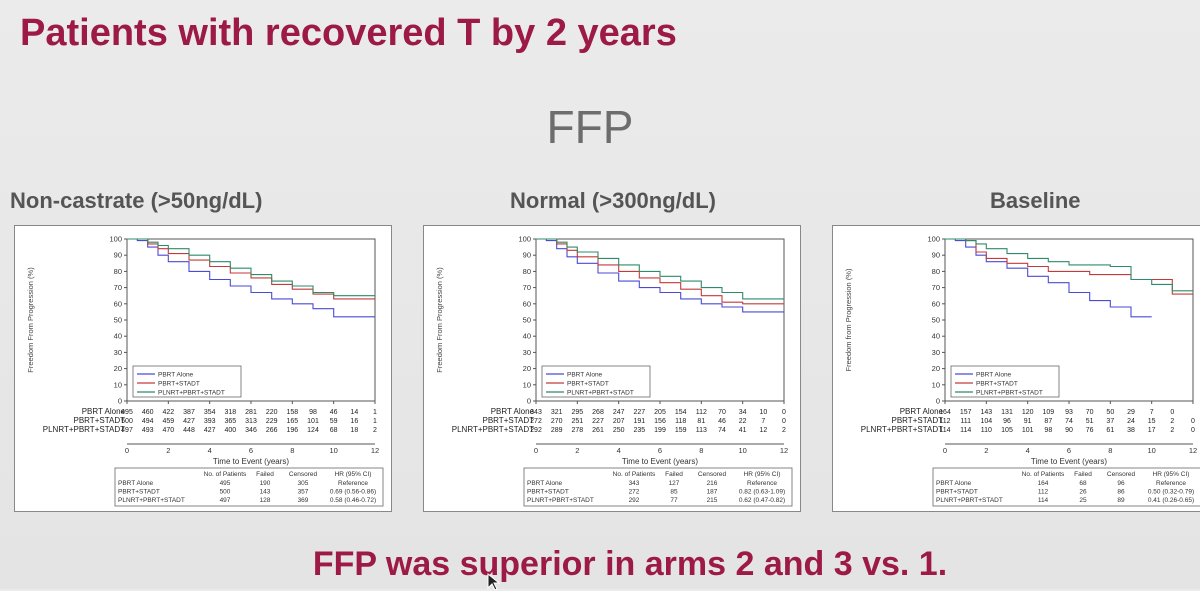  I want to click on risk-count: 98, so click(1048, 430).